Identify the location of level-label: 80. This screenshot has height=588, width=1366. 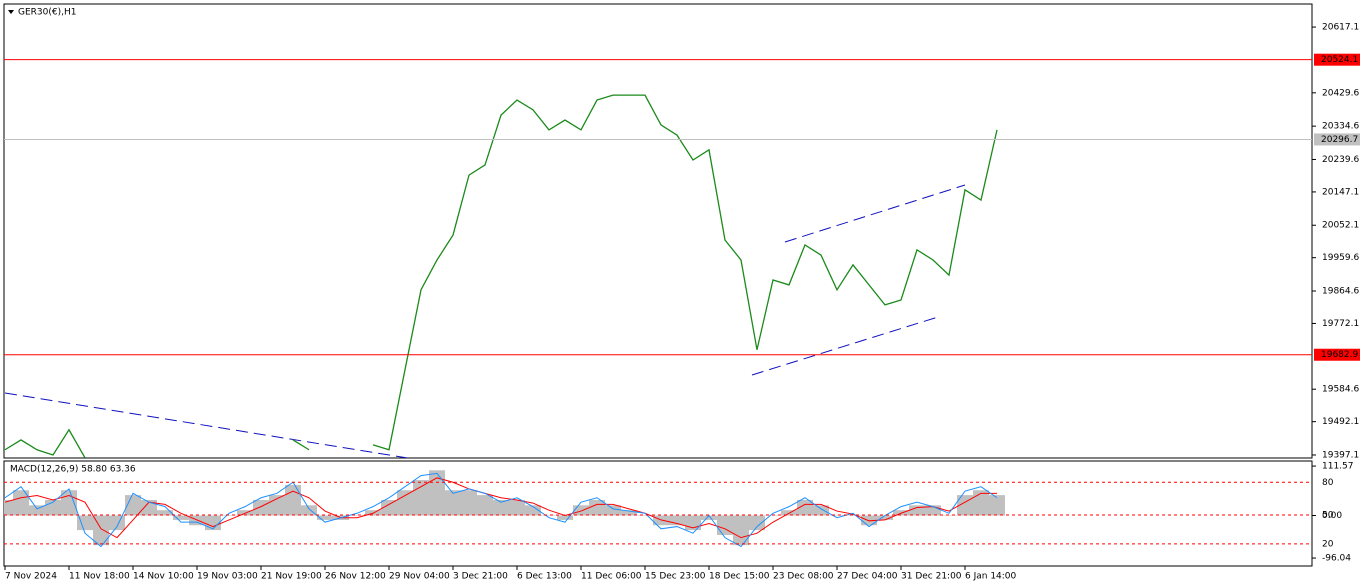
(1328, 483).